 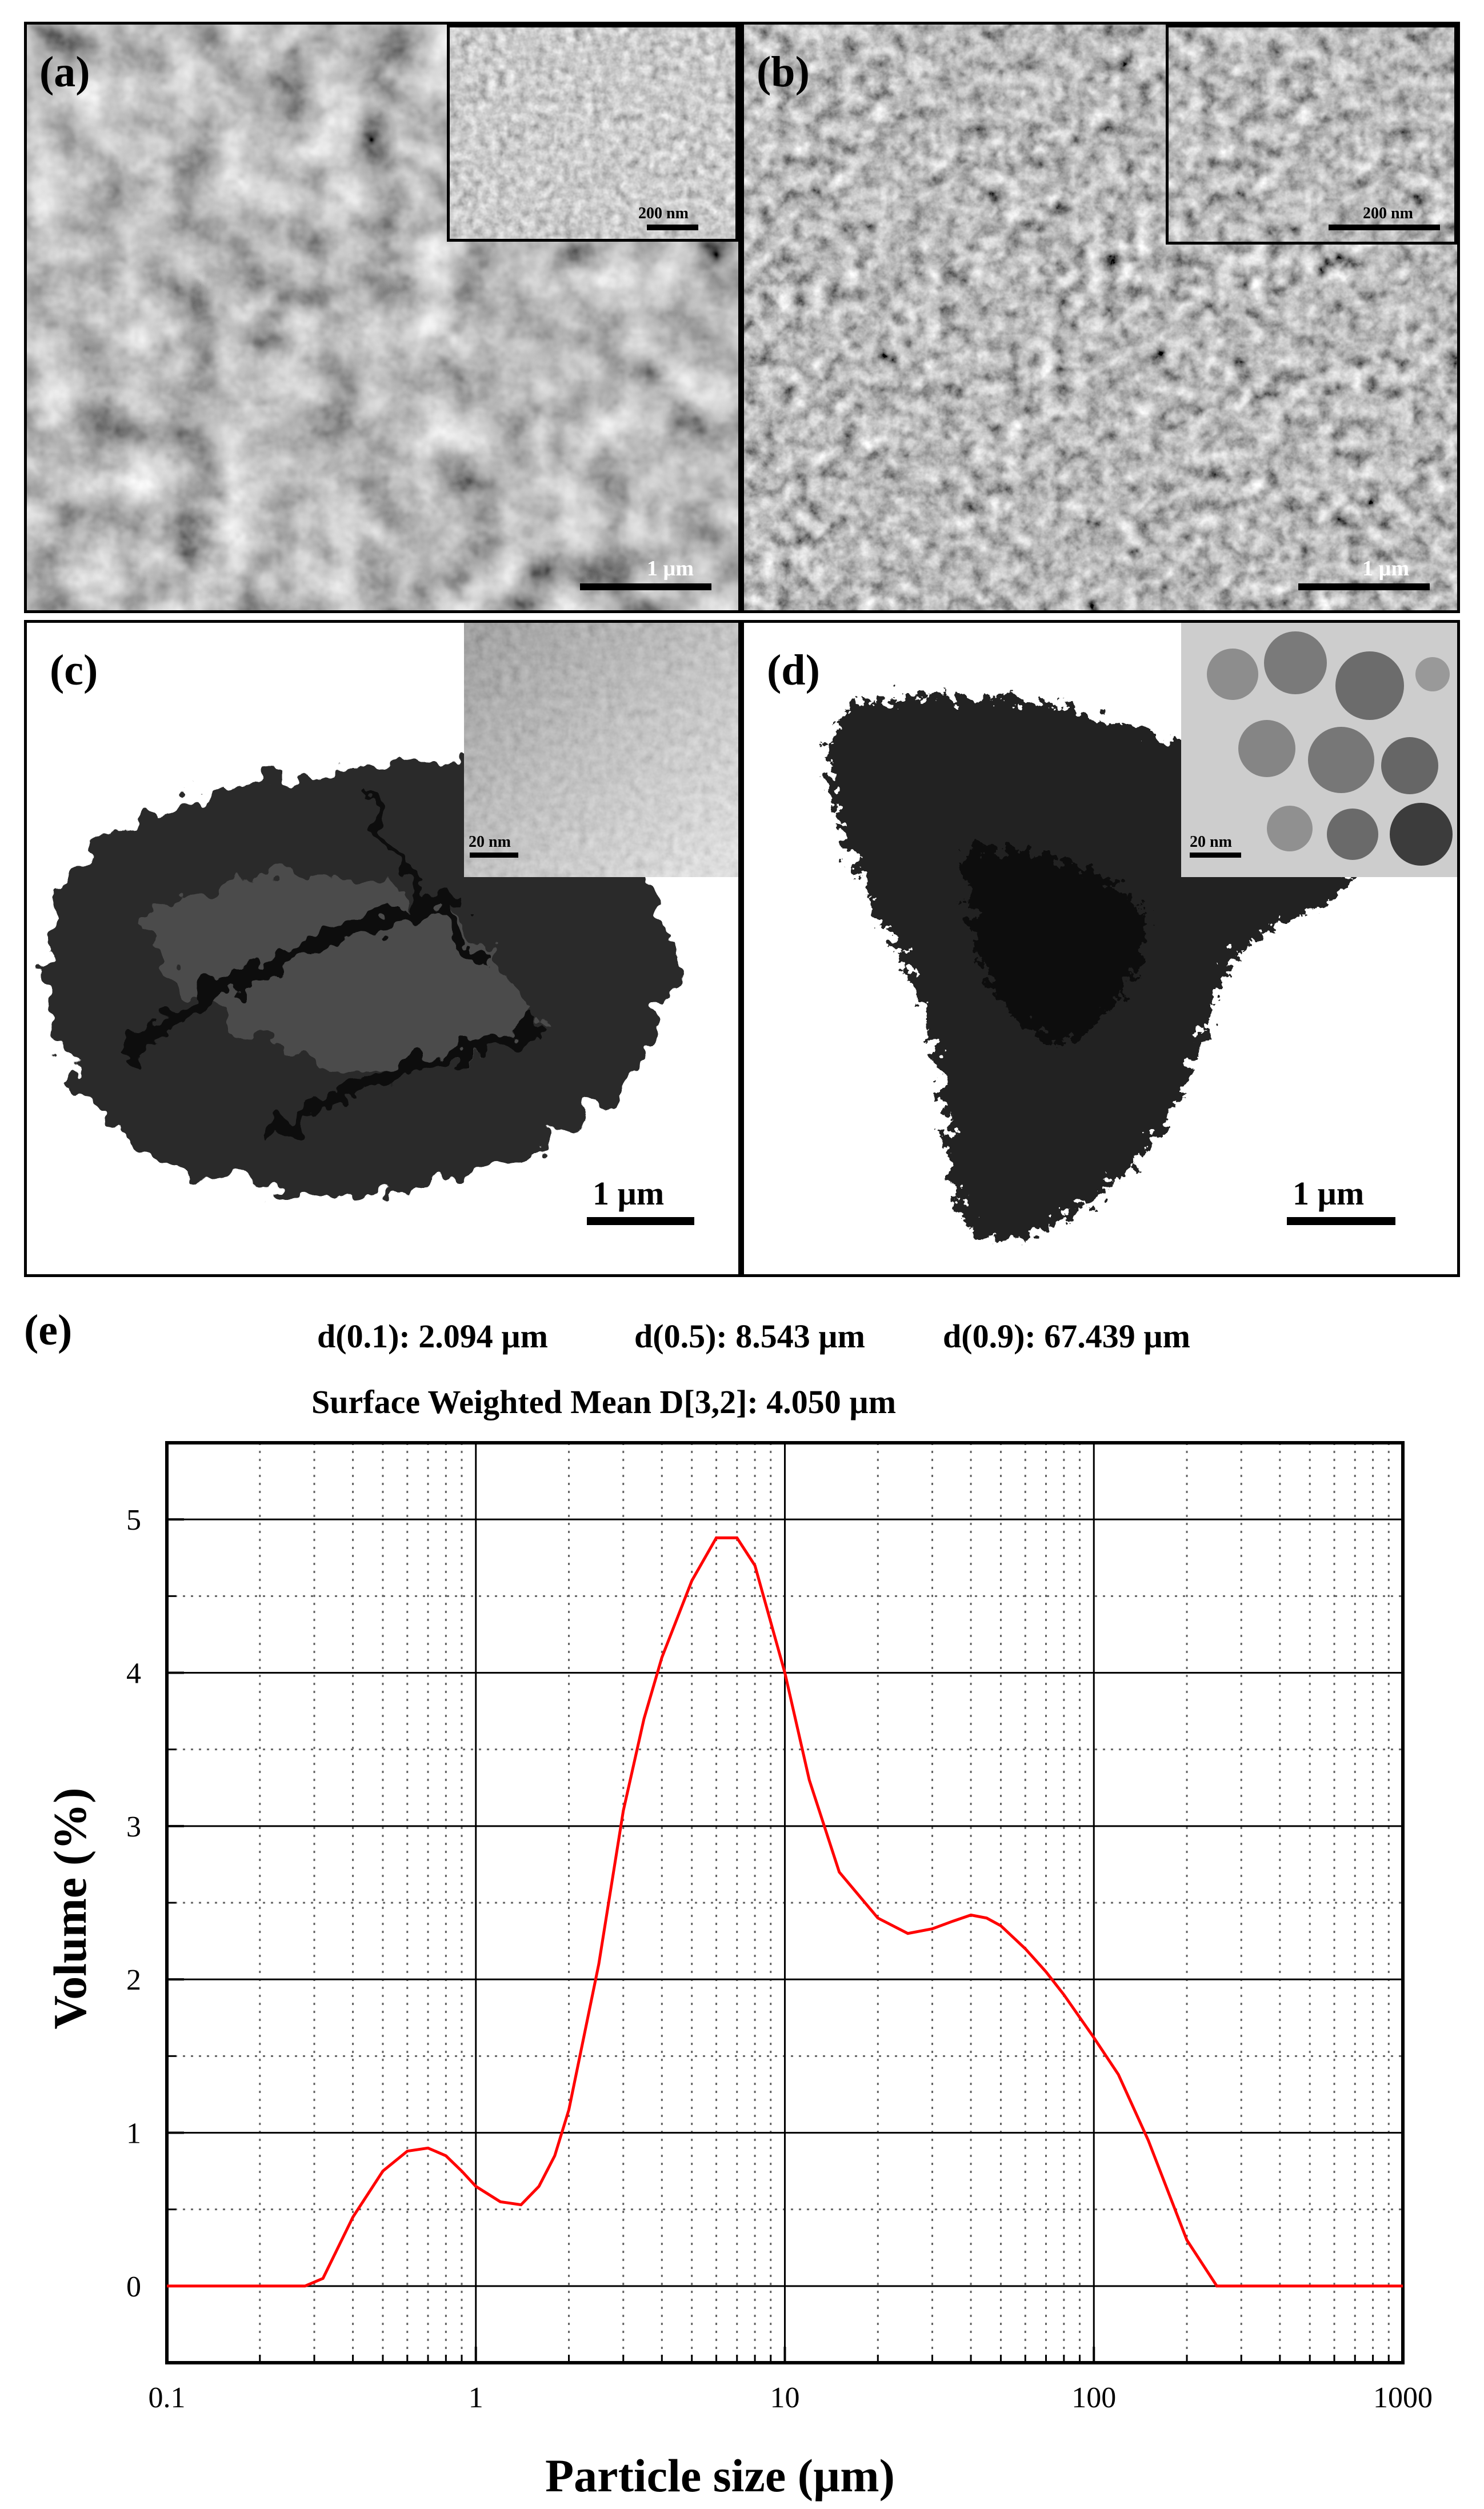 What do you see at coordinates (432, 1337) in the screenshot?
I see `stat-d01: d(0.1): 2.094 µm` at bounding box center [432, 1337].